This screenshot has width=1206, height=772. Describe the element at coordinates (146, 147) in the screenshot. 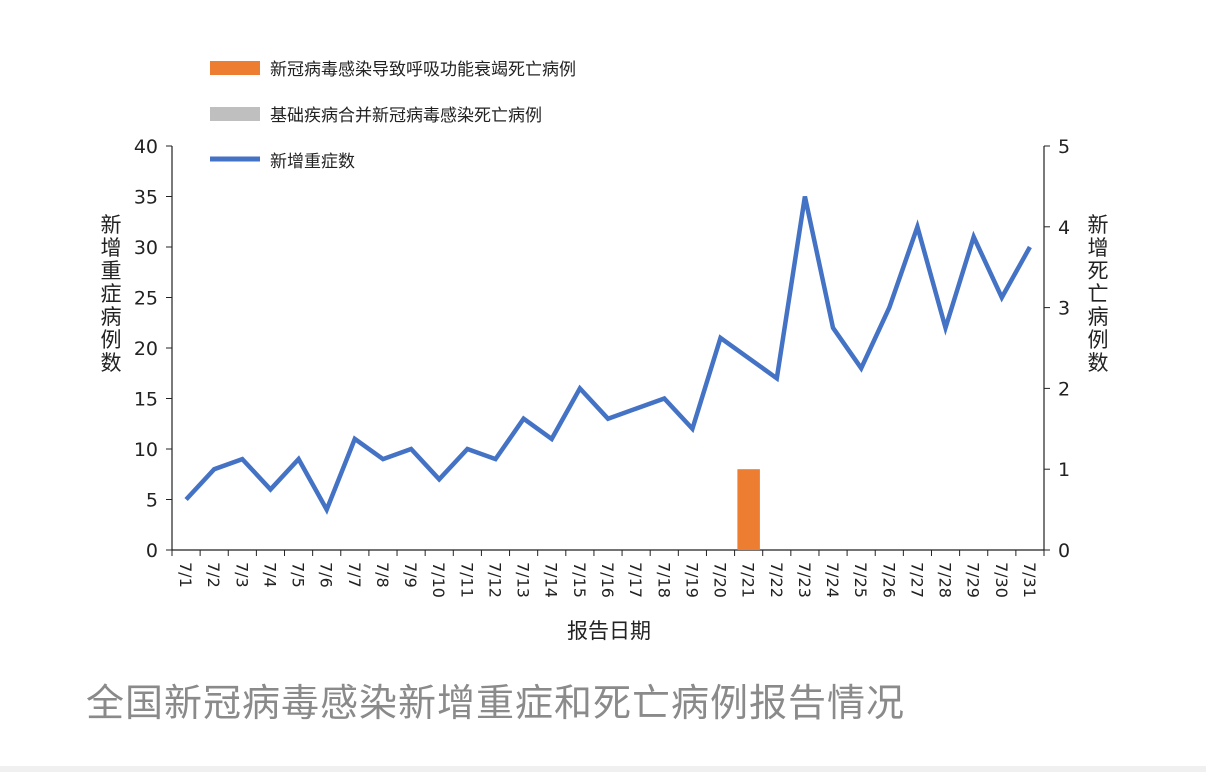

I see `y-left-tick-label: 40` at that location.